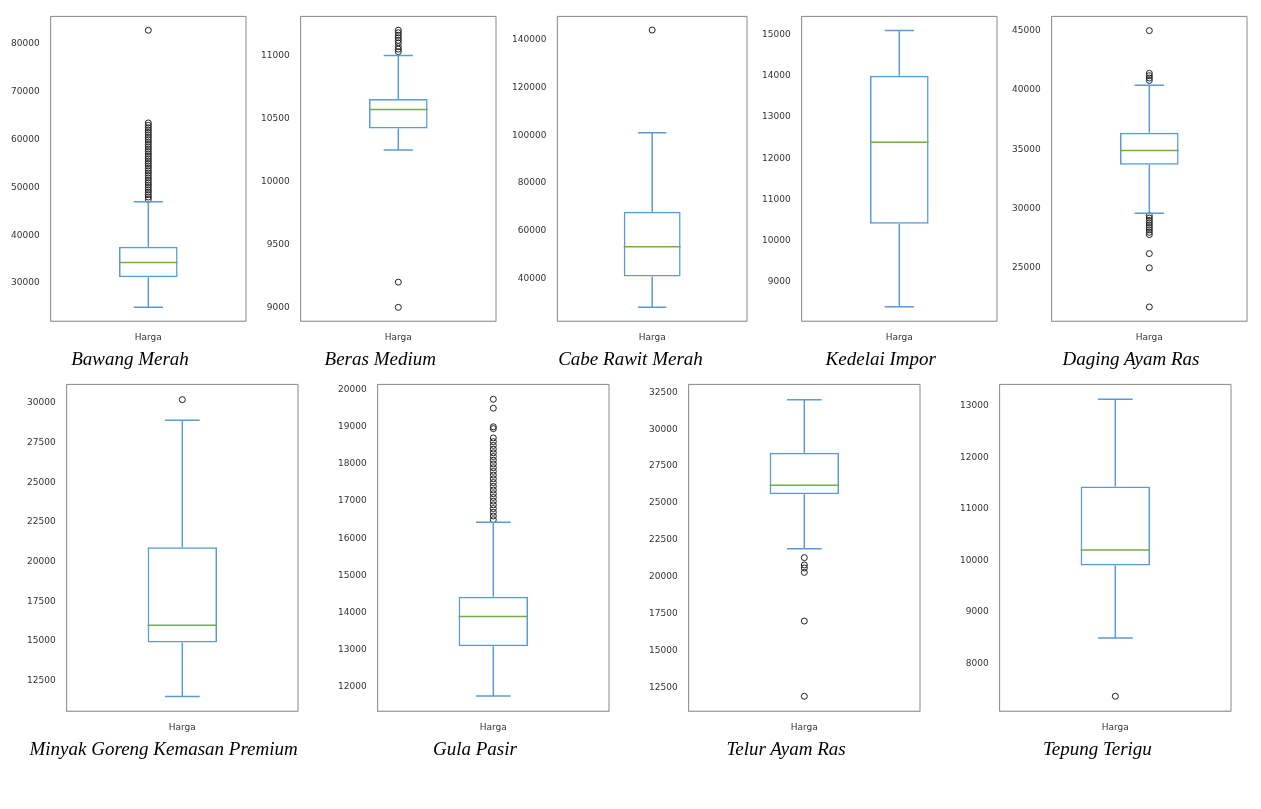 The width and height of the screenshot is (1261, 809). Describe the element at coordinates (163, 749) in the screenshot. I see `text: Minyak Goreng Kemasan Premium` at that location.